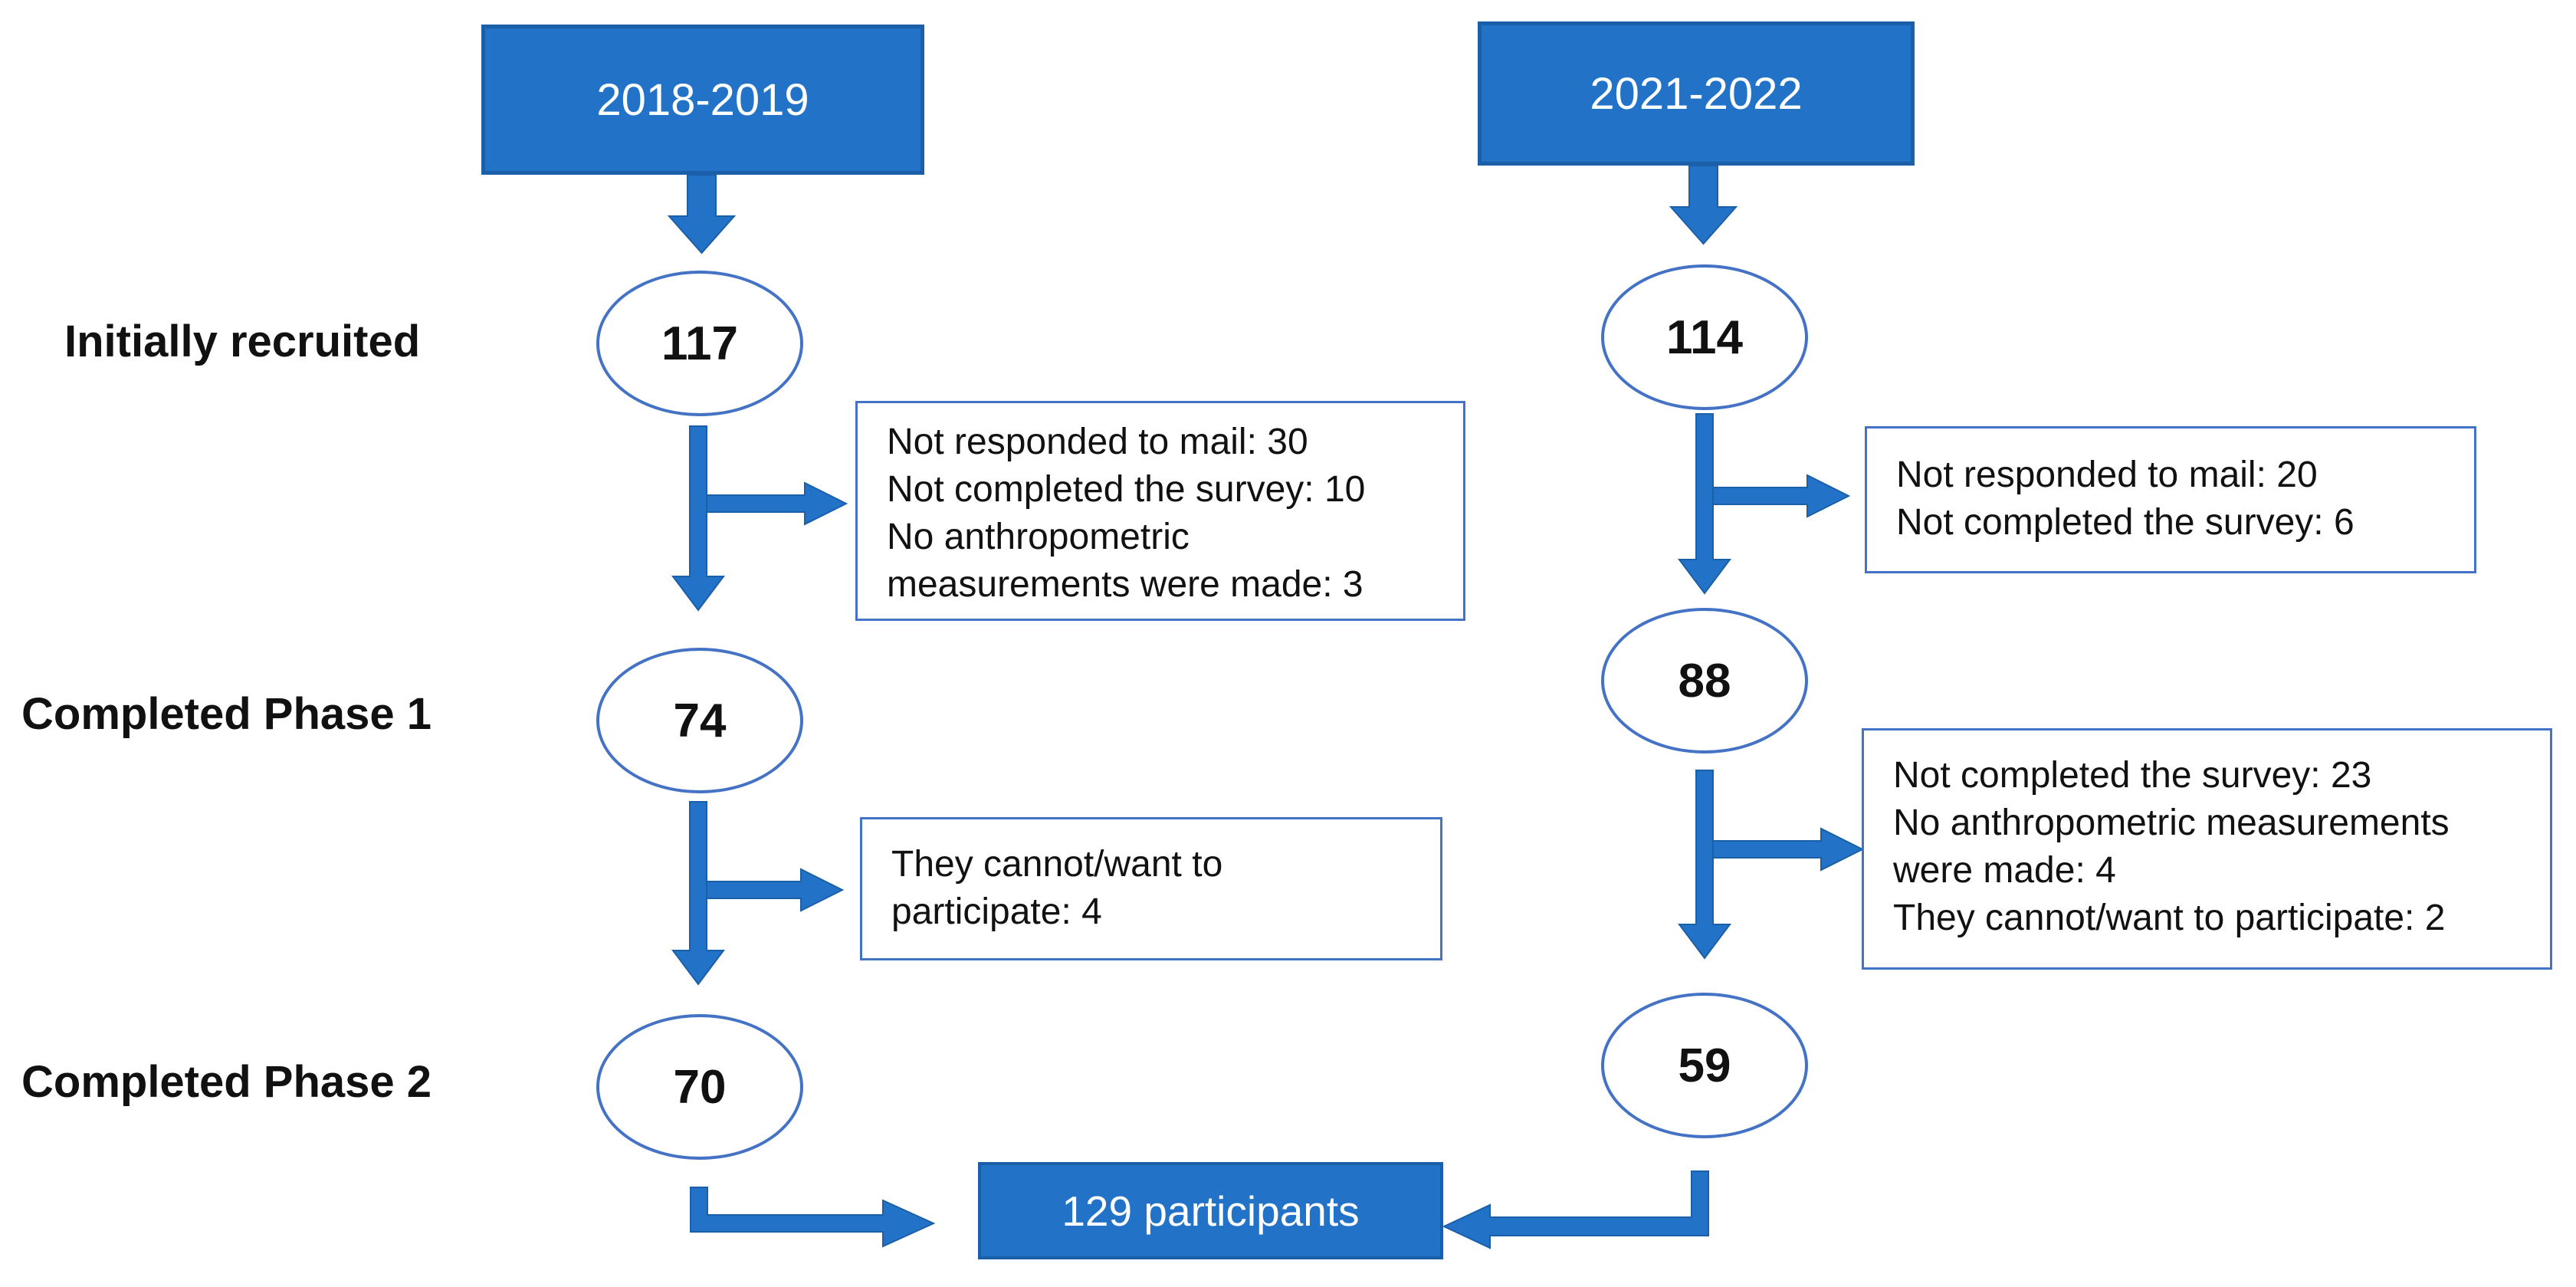  I want to click on count-2021-completed-phase-2: 59, so click(1704, 1065).